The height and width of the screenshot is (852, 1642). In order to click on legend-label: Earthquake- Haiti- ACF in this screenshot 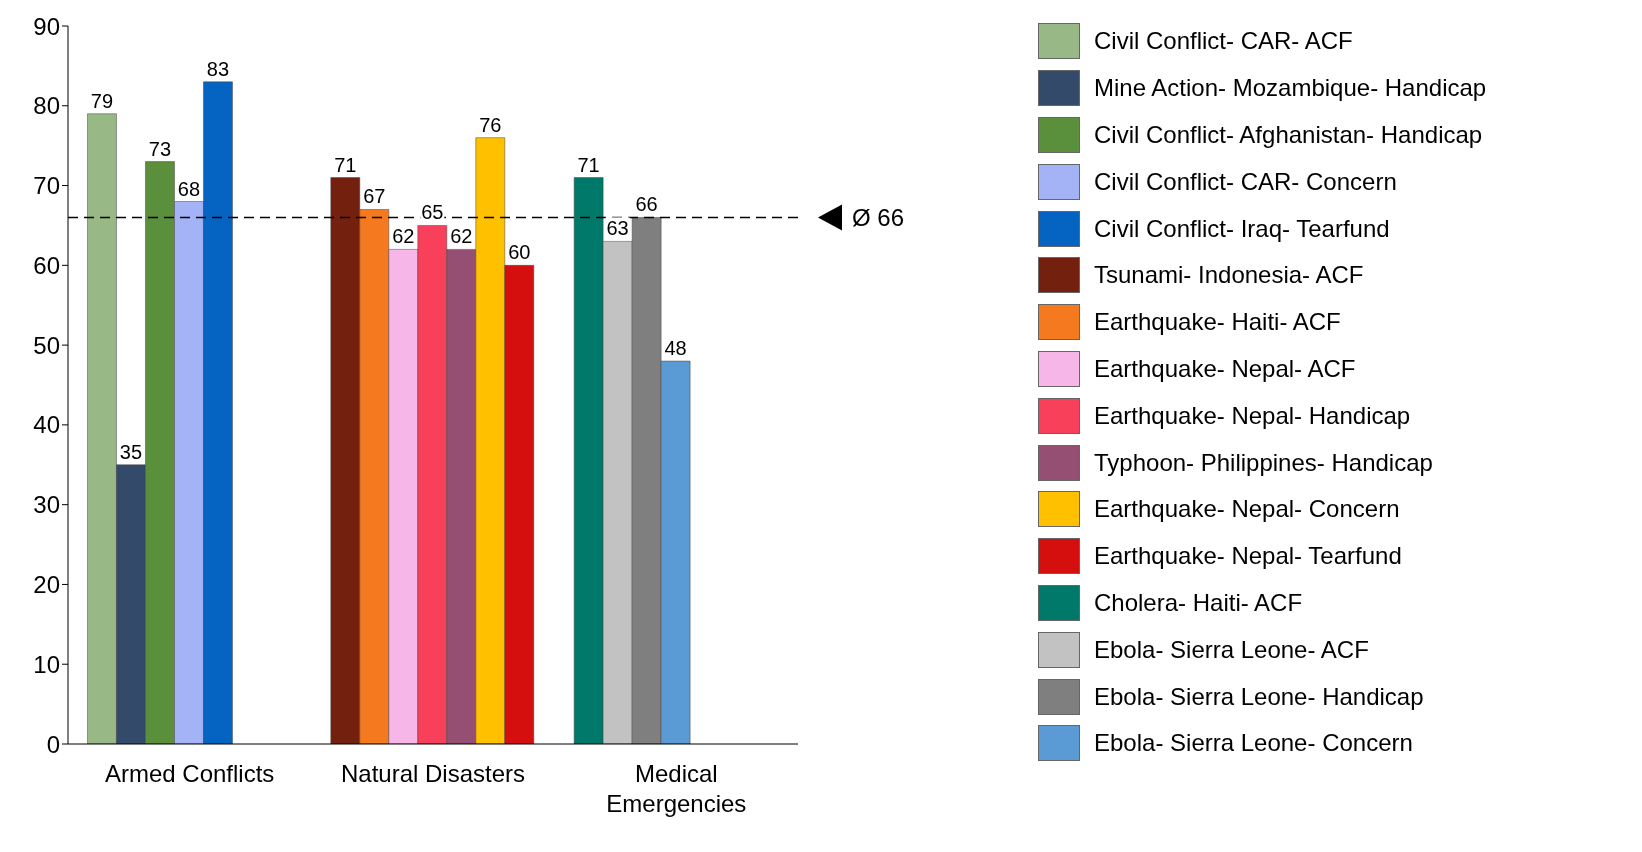, I will do `click(1217, 322)`.